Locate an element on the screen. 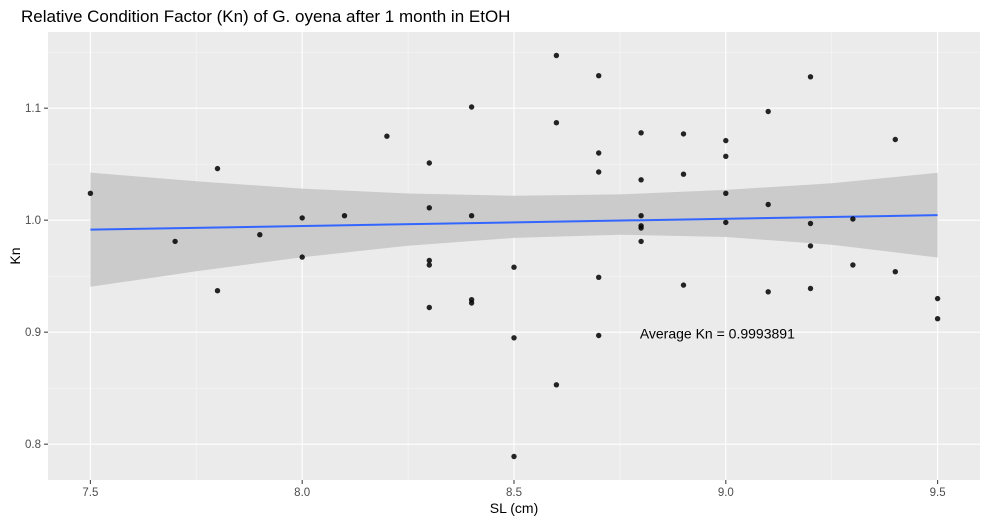  y-axis-ticks: 0.8 0.9 1.0 1.1 is located at coordinates (36, 277).